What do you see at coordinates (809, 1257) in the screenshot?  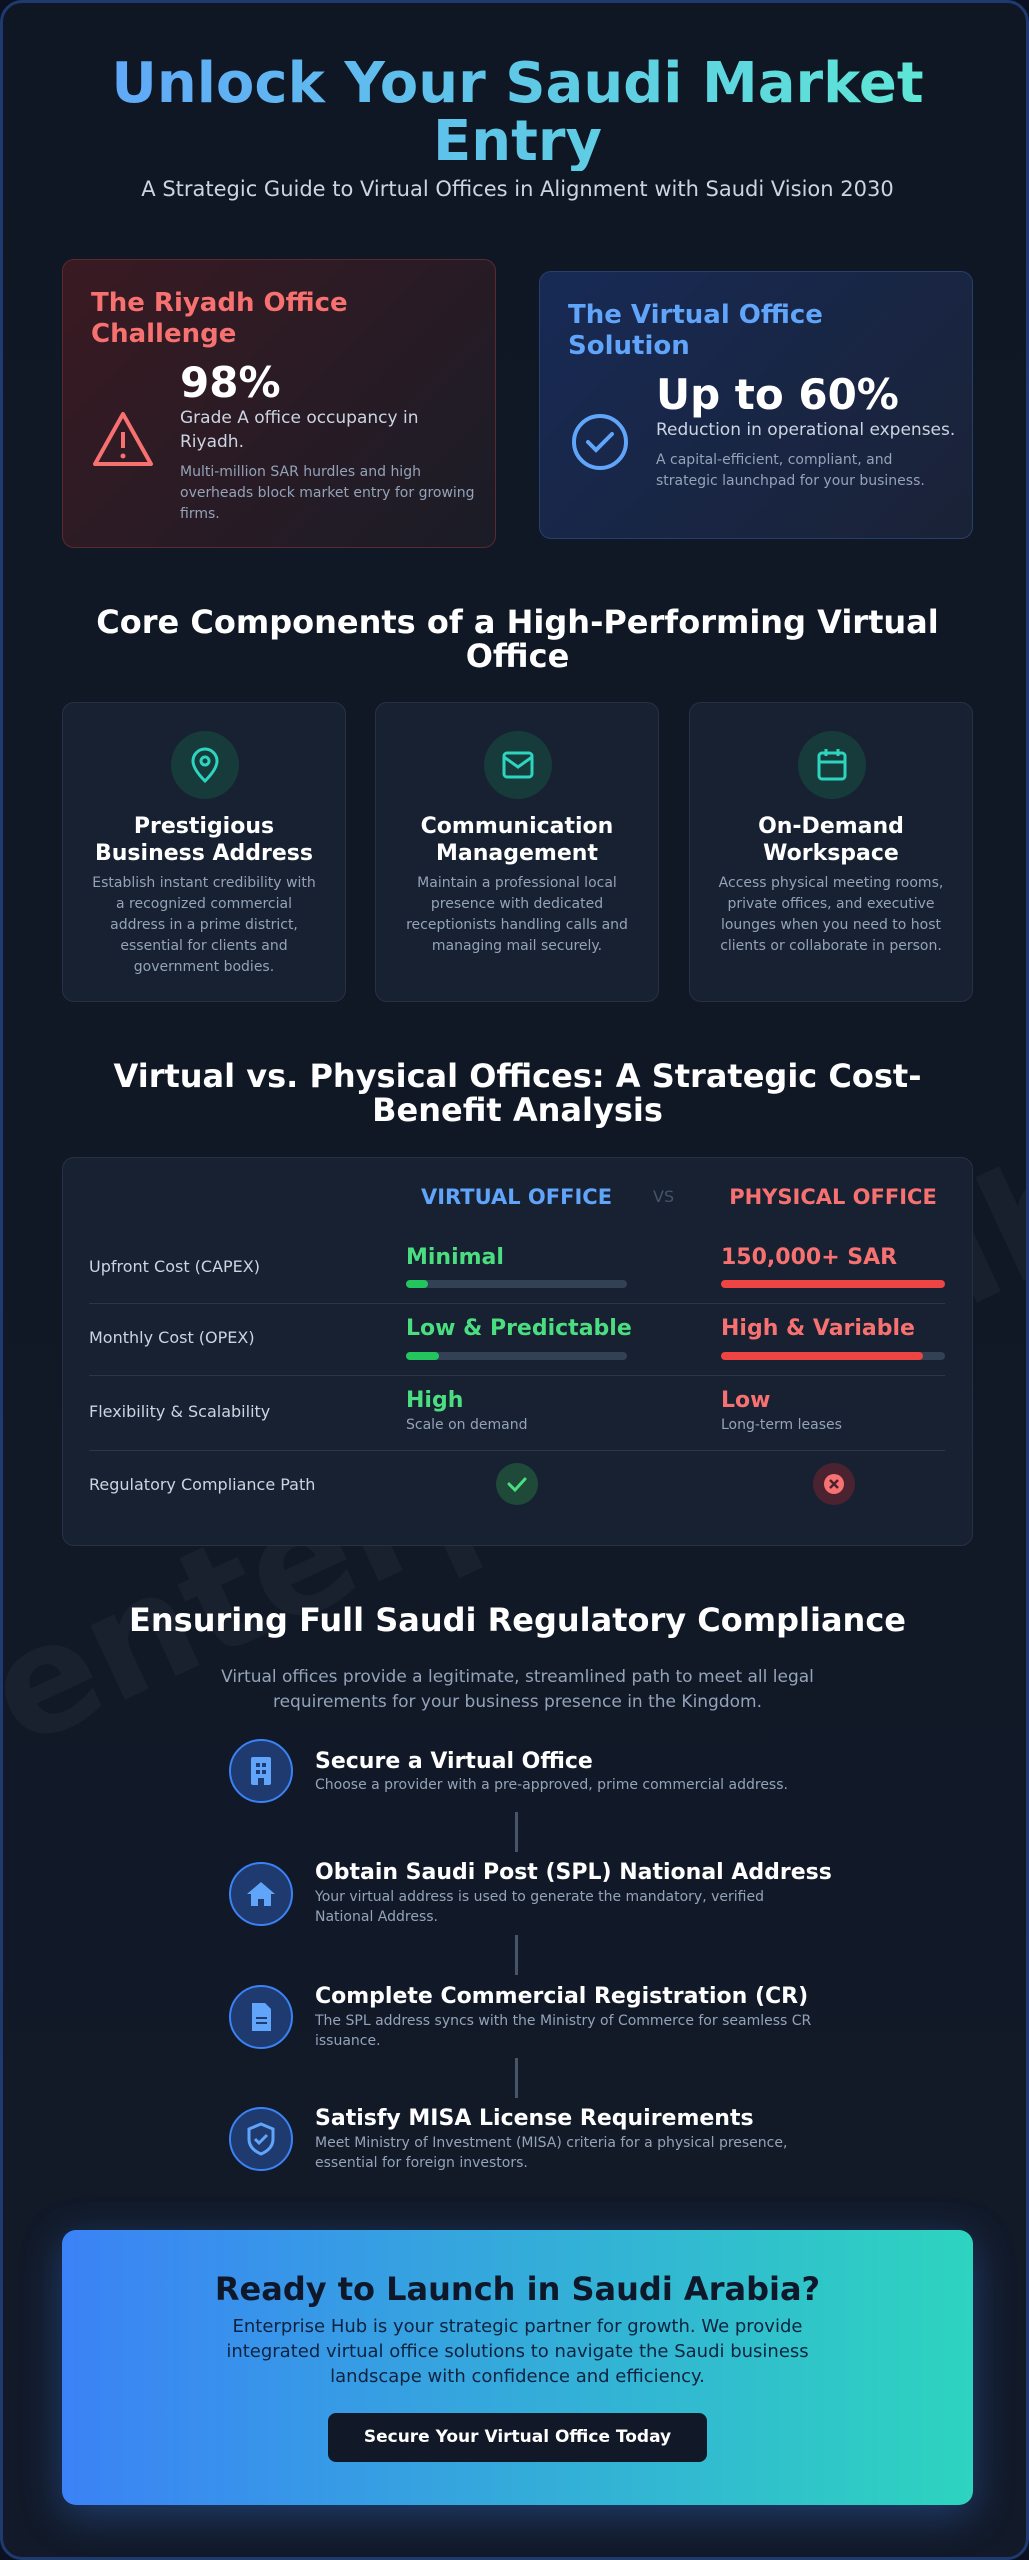 I see `physical-value: 150,000+ SAR` at bounding box center [809, 1257].